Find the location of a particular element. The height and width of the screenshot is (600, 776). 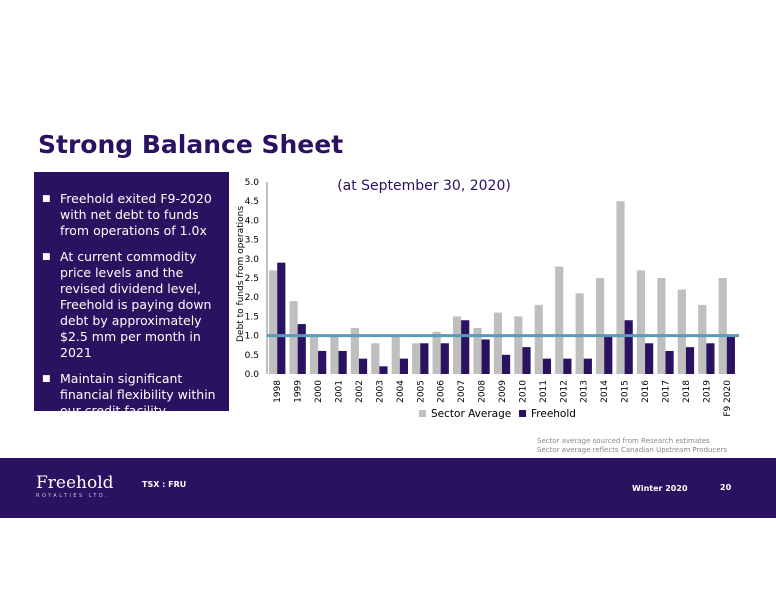

legend-label: Sector Average is located at coordinates (471, 414).